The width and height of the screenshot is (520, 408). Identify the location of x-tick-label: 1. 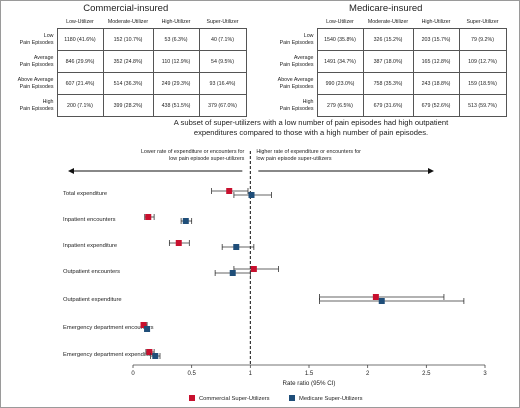
(251, 374).